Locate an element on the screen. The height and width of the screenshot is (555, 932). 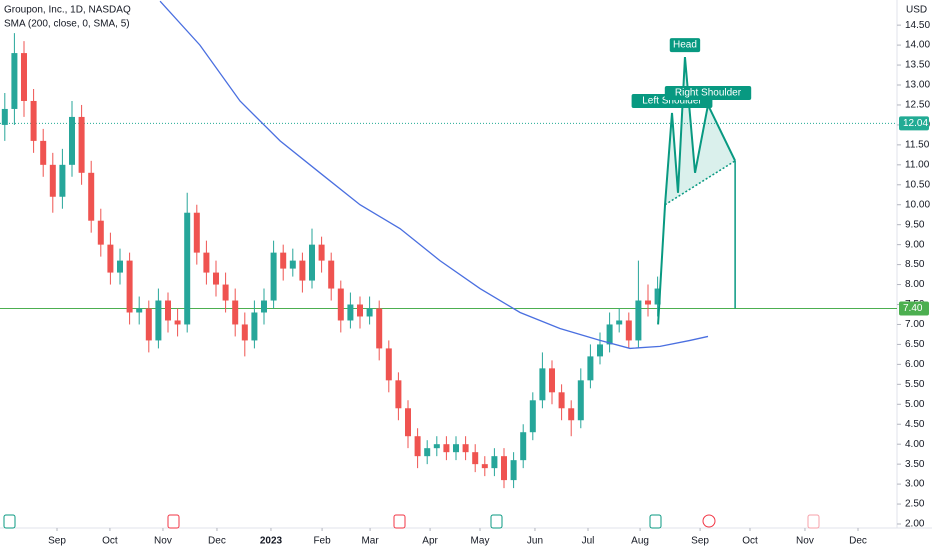
split-icon is located at coordinates (709, 521).